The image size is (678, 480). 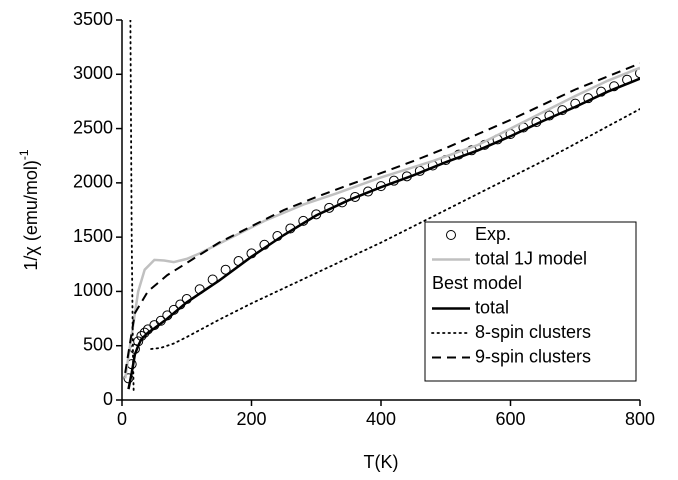 What do you see at coordinates (531, 258) in the screenshot?
I see `legend-label: total 1J model` at bounding box center [531, 258].